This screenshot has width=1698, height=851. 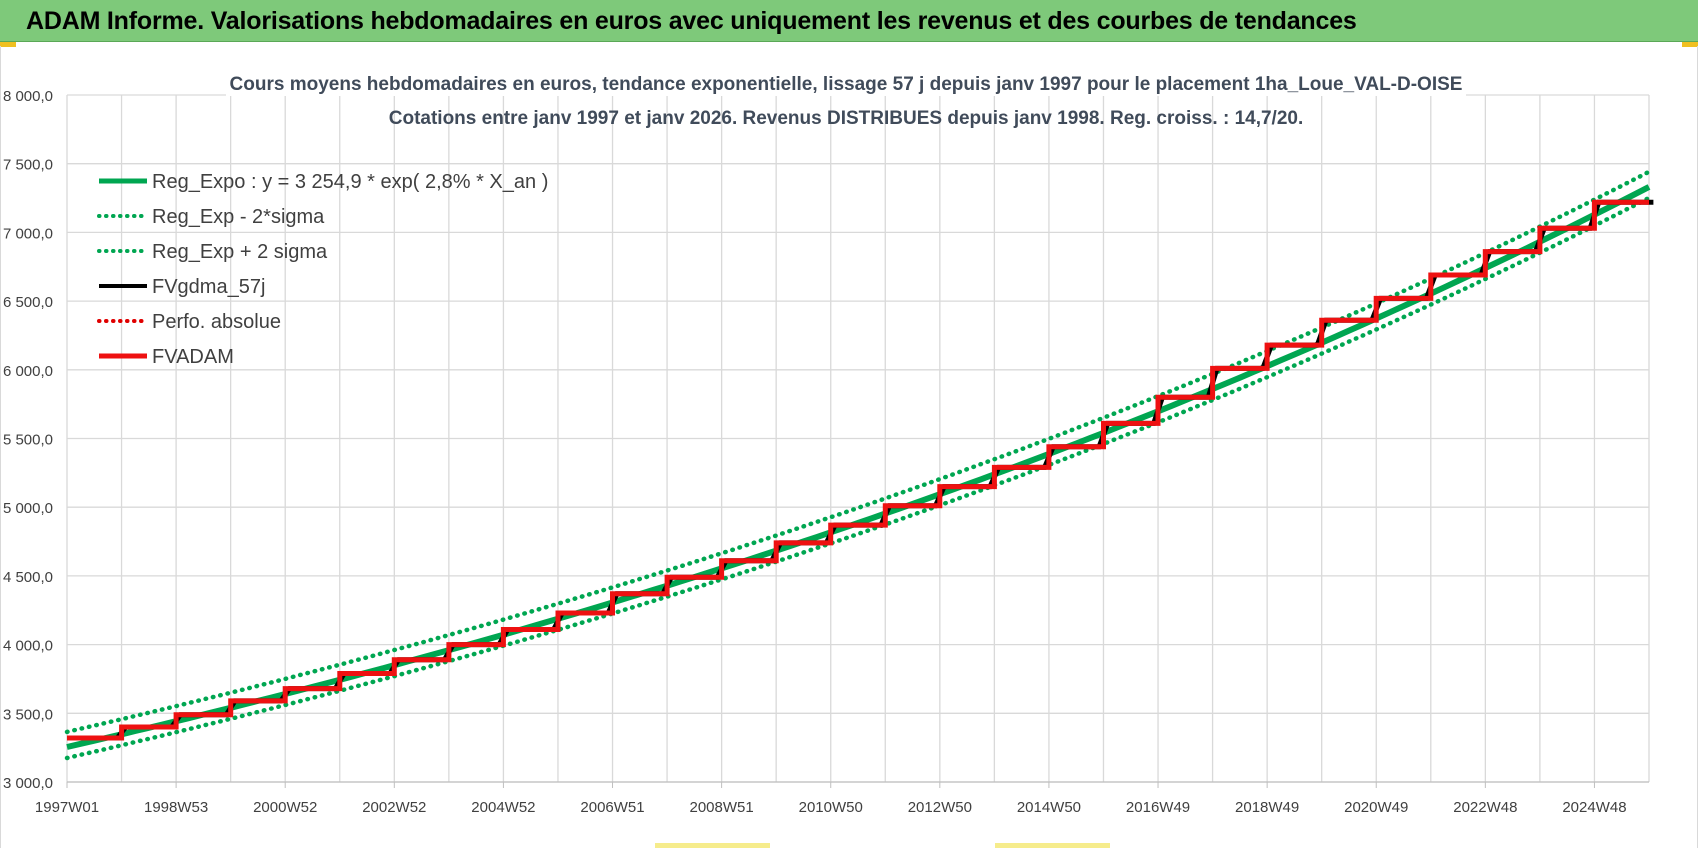 What do you see at coordinates (1052, 845) in the screenshot?
I see `bottom-strip-right` at bounding box center [1052, 845].